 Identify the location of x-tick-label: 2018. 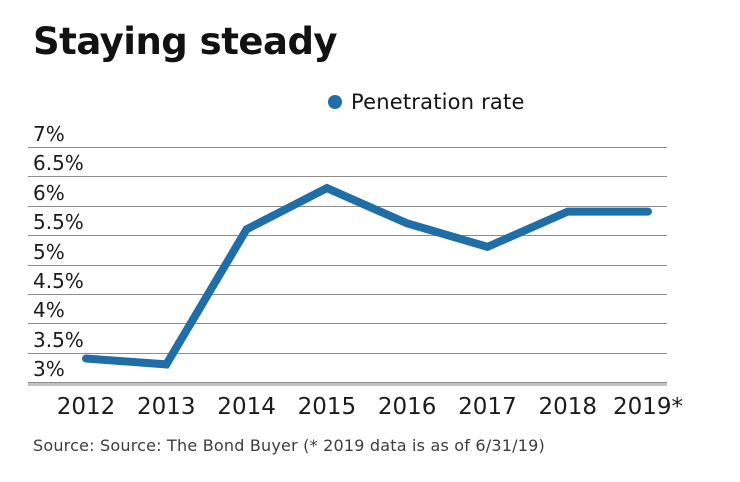
(568, 407).